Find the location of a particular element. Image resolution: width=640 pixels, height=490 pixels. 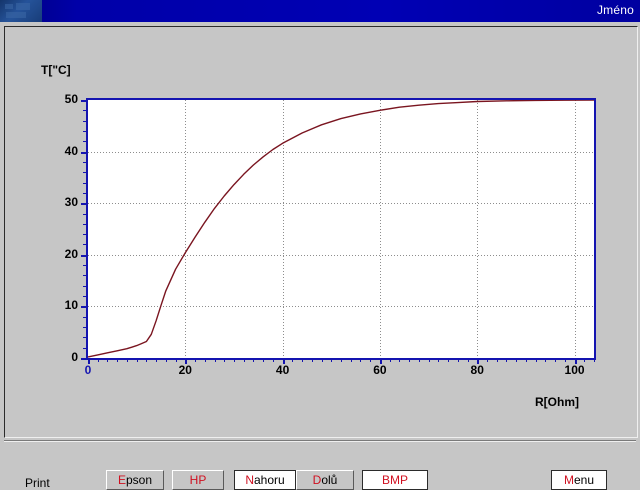

button-hotkey: E is located at coordinates (121, 480).